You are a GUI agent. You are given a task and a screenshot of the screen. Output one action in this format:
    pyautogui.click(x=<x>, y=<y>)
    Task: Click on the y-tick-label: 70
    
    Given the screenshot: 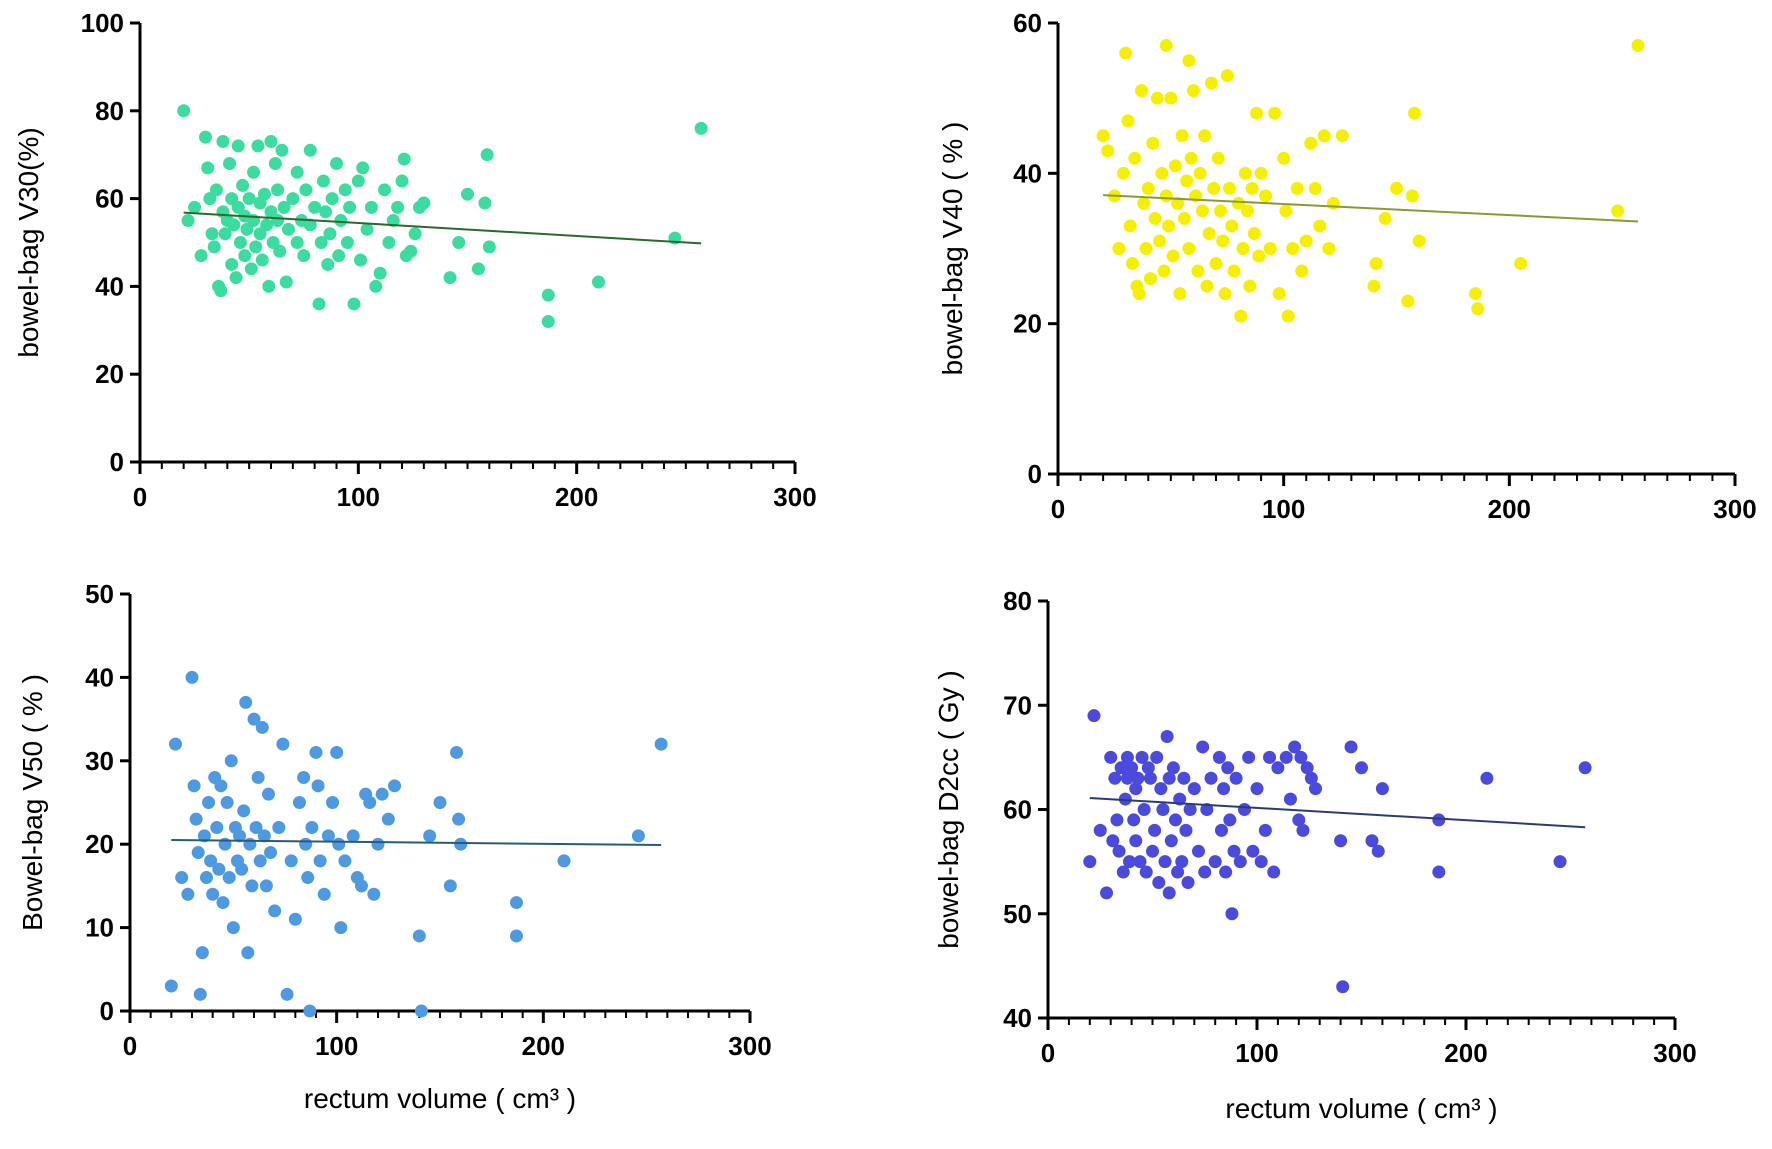 What is the action you would take?
    pyautogui.click(x=1017, y=705)
    